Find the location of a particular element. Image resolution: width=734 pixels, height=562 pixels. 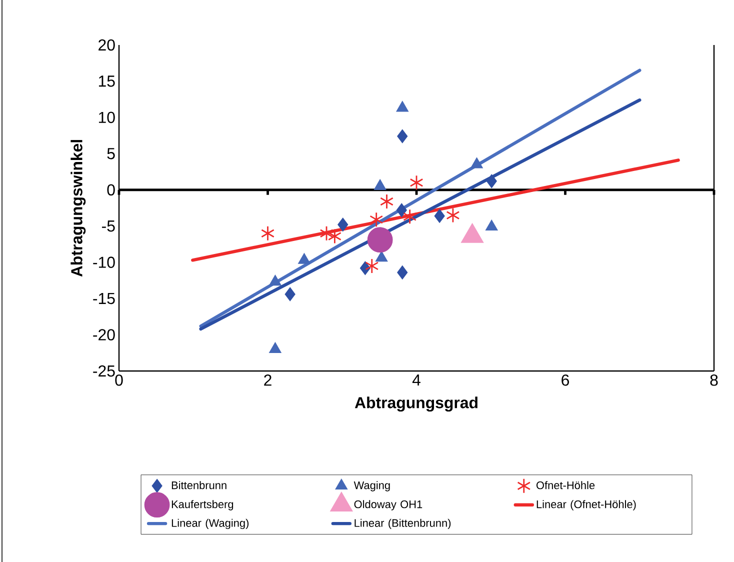

y-tick-label: 0 is located at coordinates (111, 190).